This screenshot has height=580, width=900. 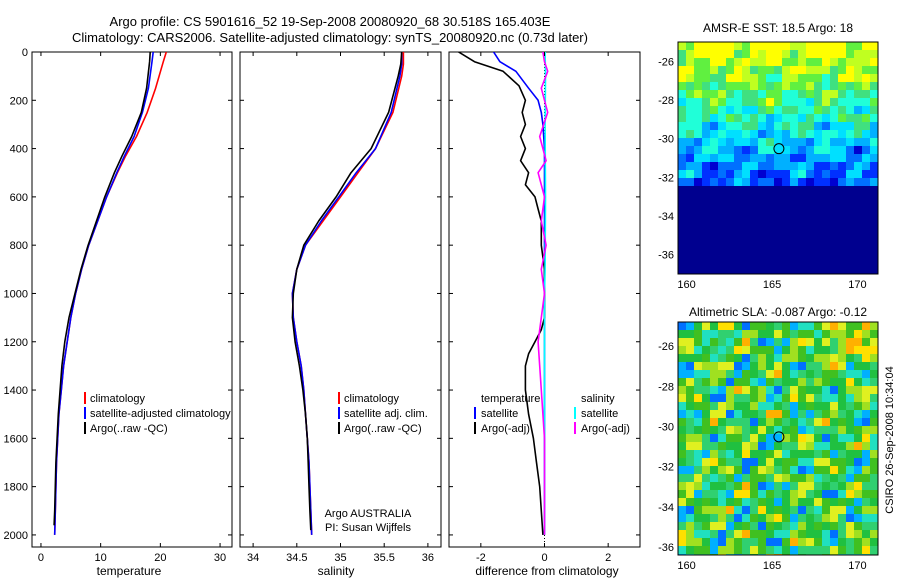 I want to click on legend-title-salinity: salinity, so click(x=598, y=399).